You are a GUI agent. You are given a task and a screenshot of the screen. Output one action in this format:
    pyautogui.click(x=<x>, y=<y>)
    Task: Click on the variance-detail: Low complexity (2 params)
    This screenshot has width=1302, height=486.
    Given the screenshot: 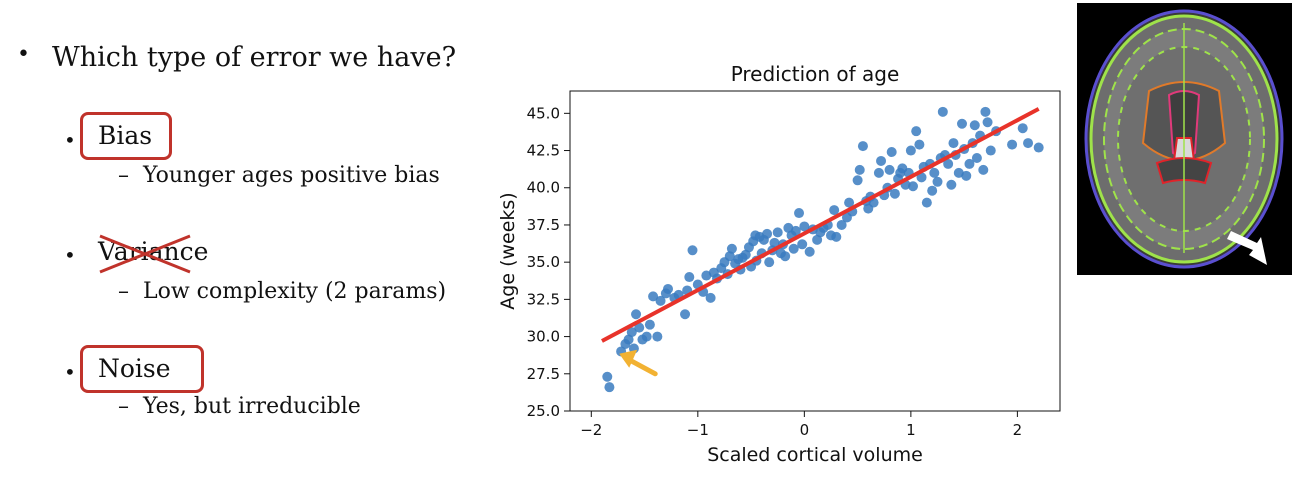 What is the action you would take?
    pyautogui.click(x=295, y=291)
    